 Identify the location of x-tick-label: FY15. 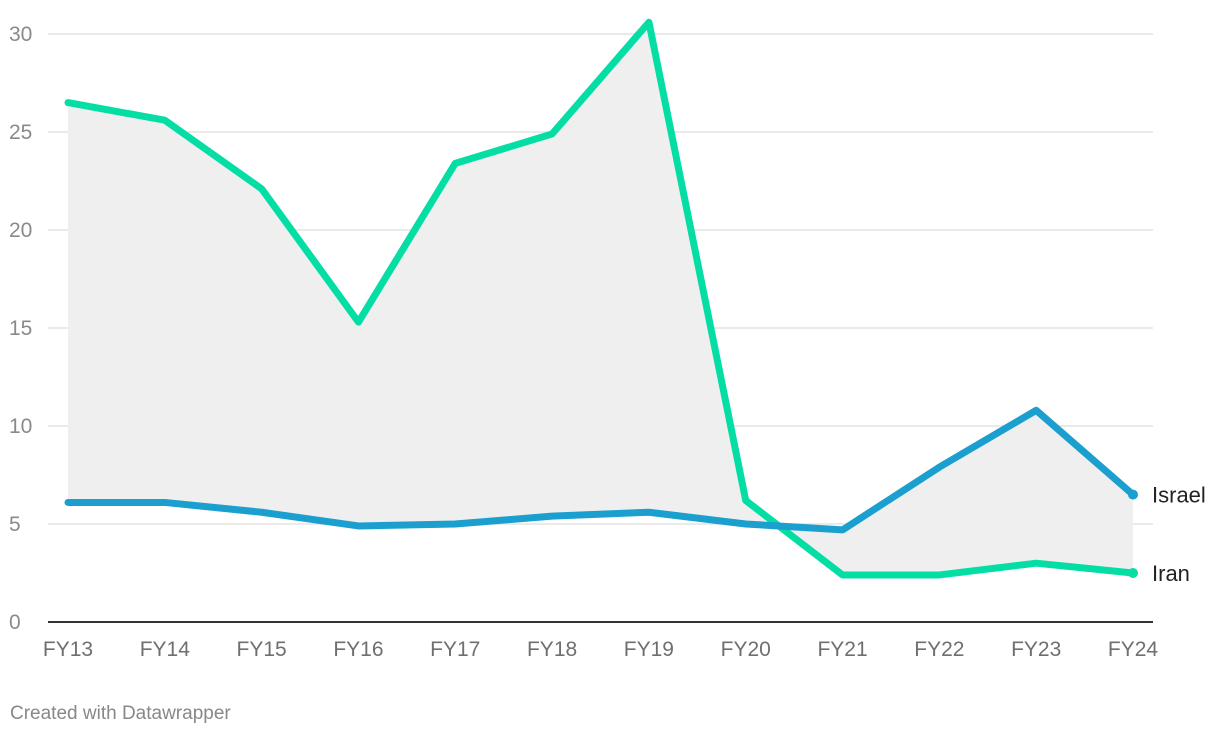
(262, 649).